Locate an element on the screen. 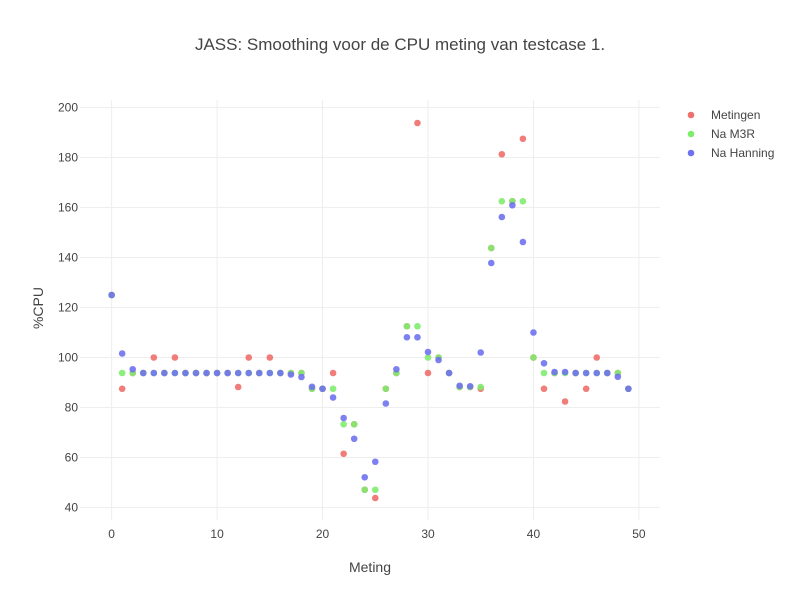 Image resolution: width=800 pixels, height=600 pixels. legend-label: Metingen is located at coordinates (735, 115).